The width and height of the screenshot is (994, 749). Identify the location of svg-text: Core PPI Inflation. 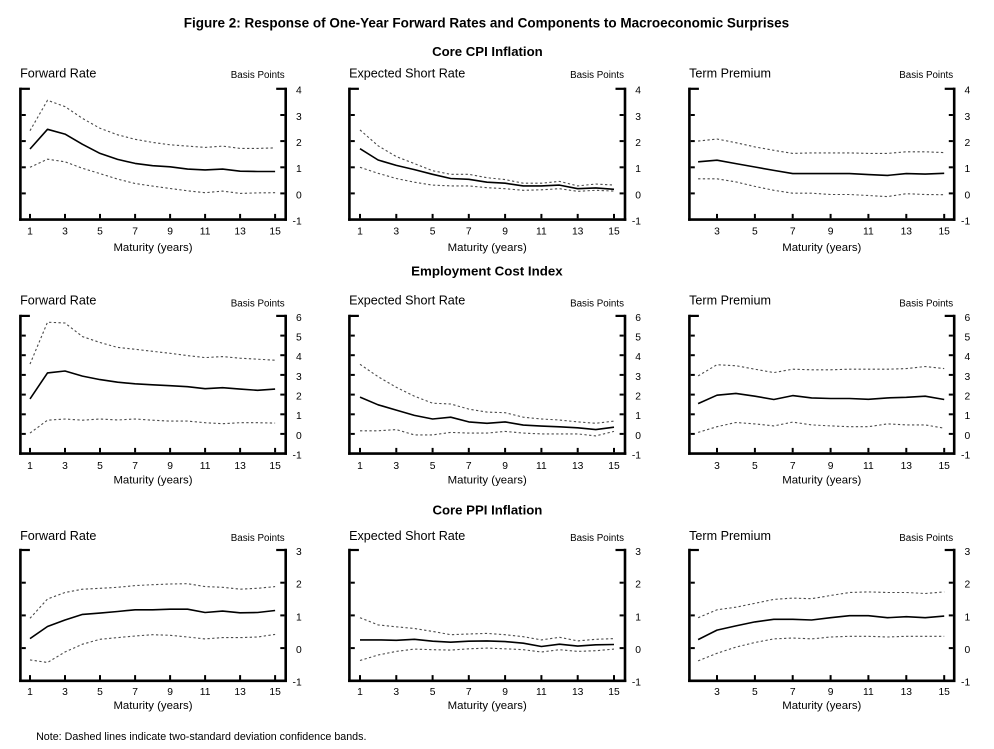
(487, 510).